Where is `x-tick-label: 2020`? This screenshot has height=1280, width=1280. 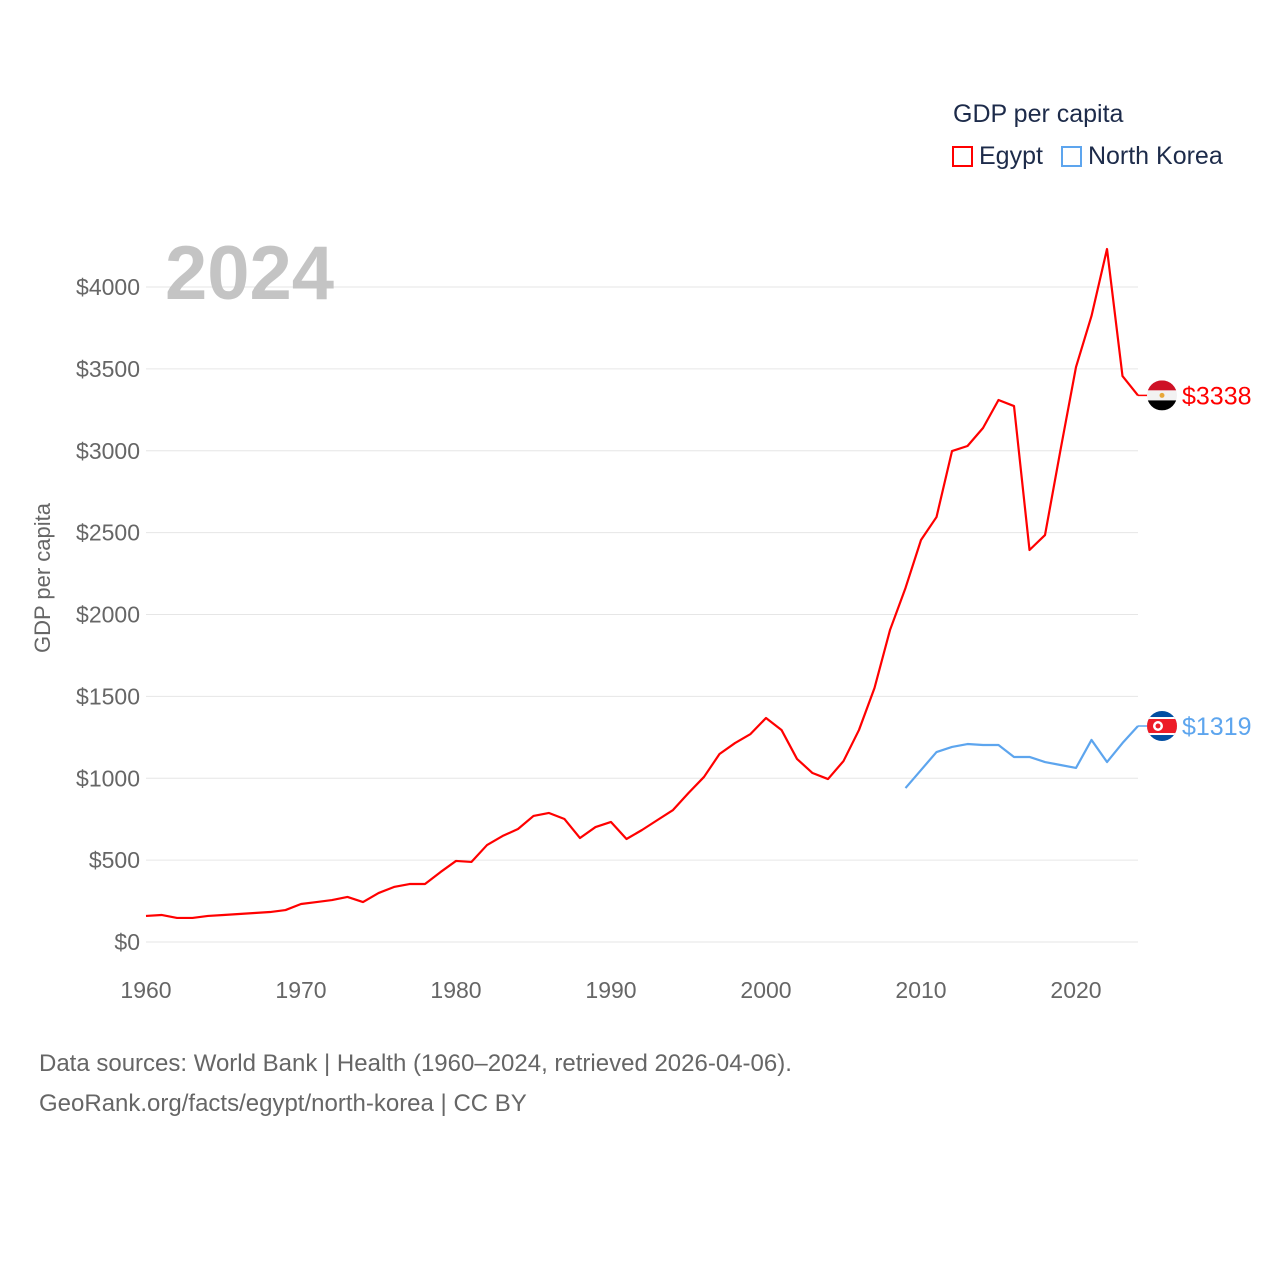 x-tick-label: 2020 is located at coordinates (1075, 990).